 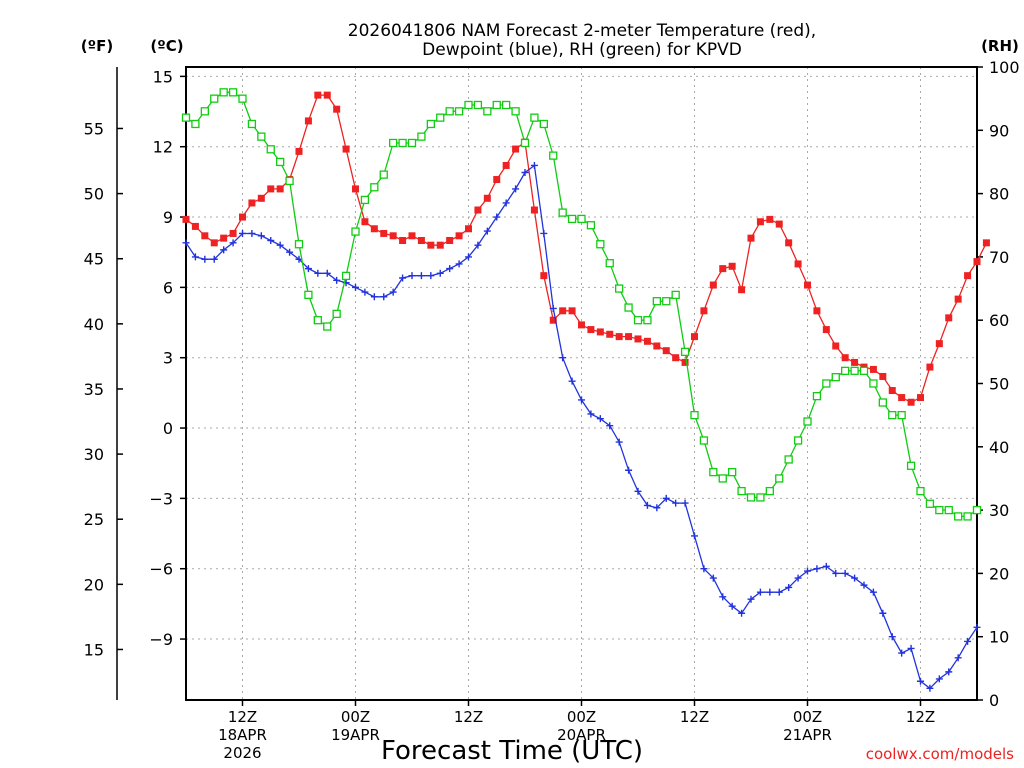 I want to click on x-tick-label: 12Z, so click(x=920, y=717).